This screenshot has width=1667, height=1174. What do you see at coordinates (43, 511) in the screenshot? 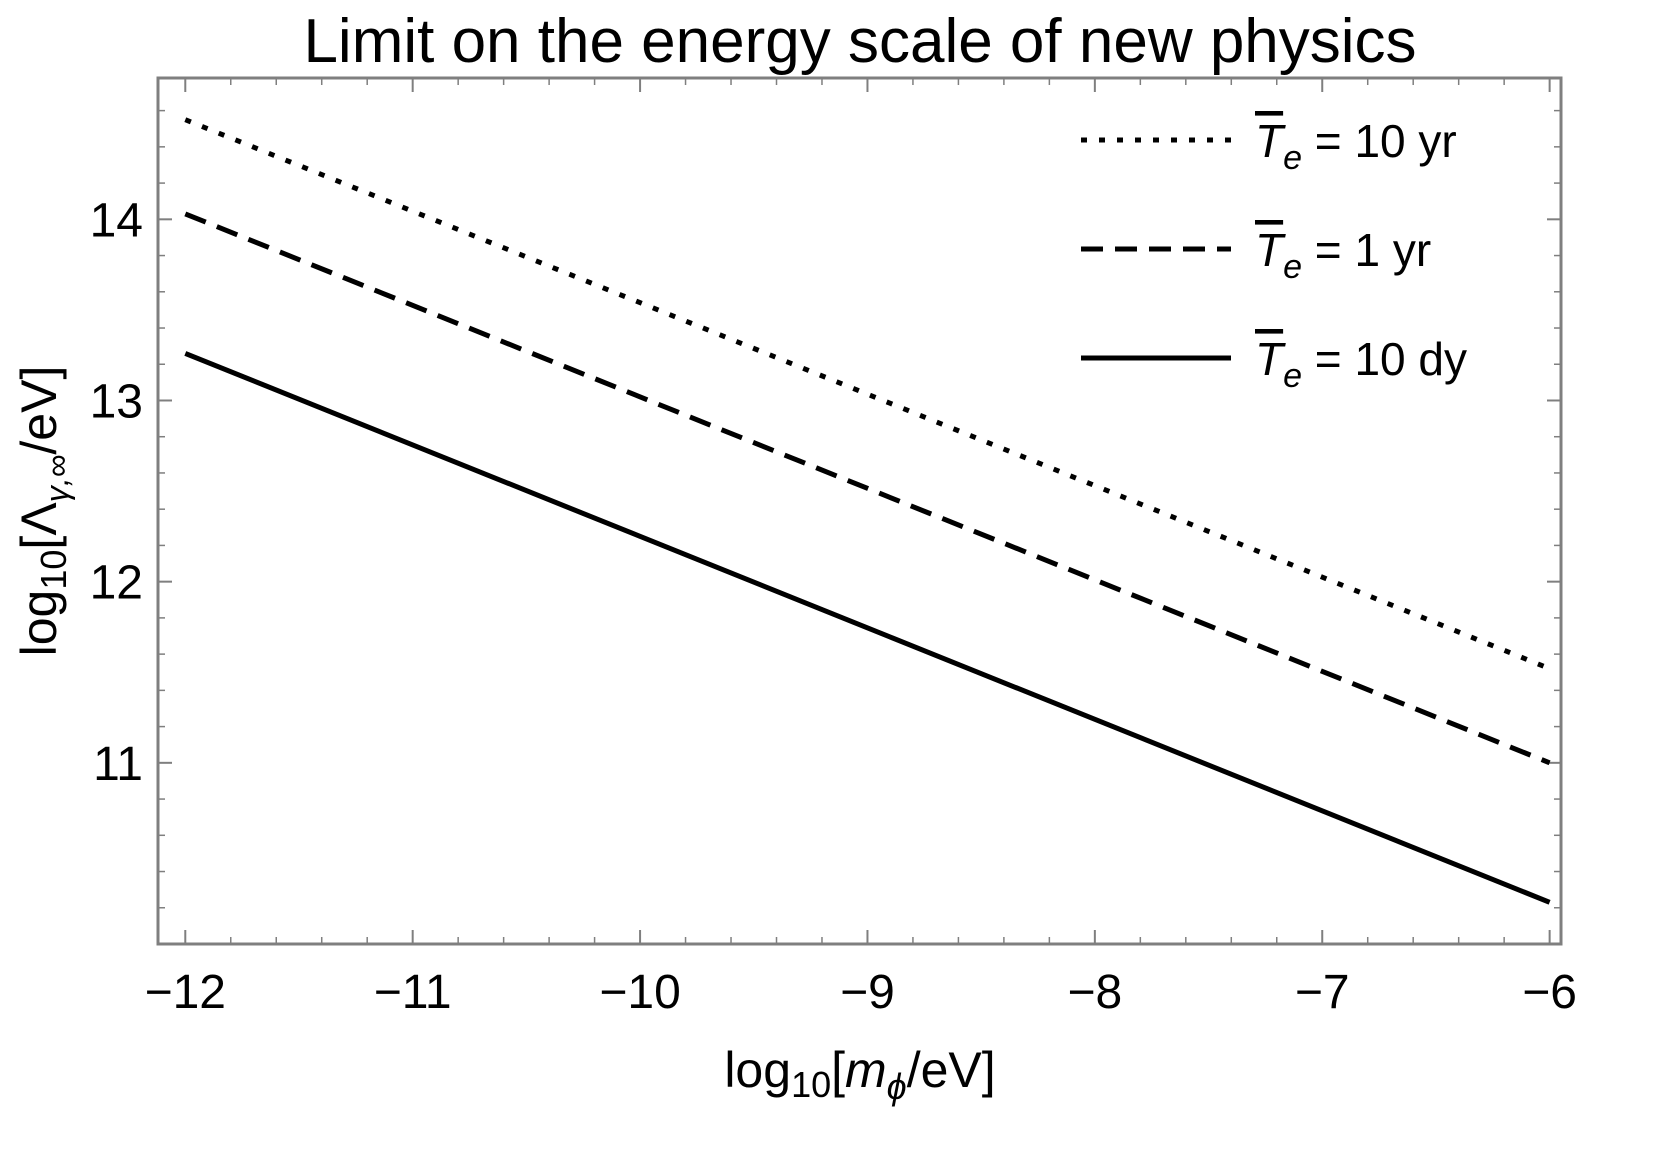
I see `y-axis-label: log10[Λγ,∞/eV]` at bounding box center [43, 511].